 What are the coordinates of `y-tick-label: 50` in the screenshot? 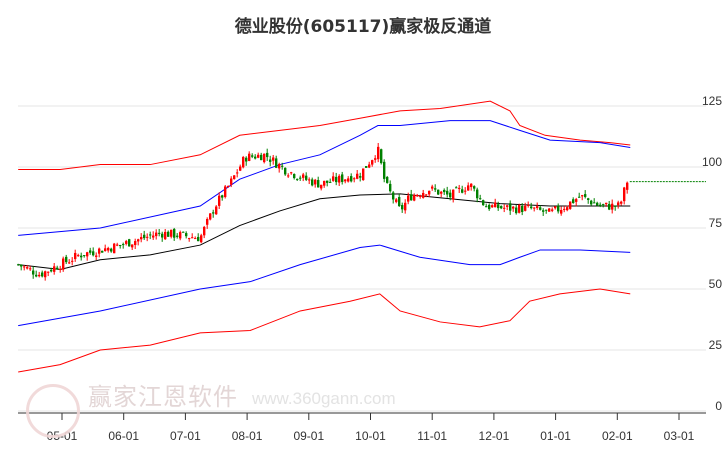 It's located at (716, 284).